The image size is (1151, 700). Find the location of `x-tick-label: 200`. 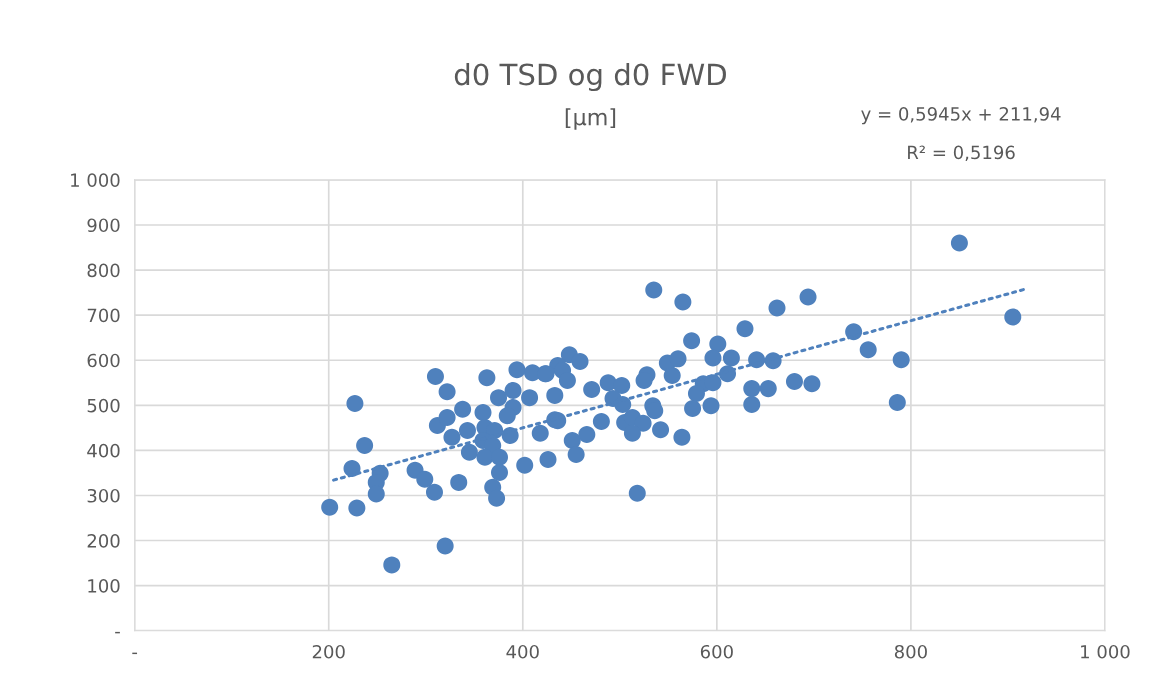

x-tick-label: 200 is located at coordinates (328, 651).